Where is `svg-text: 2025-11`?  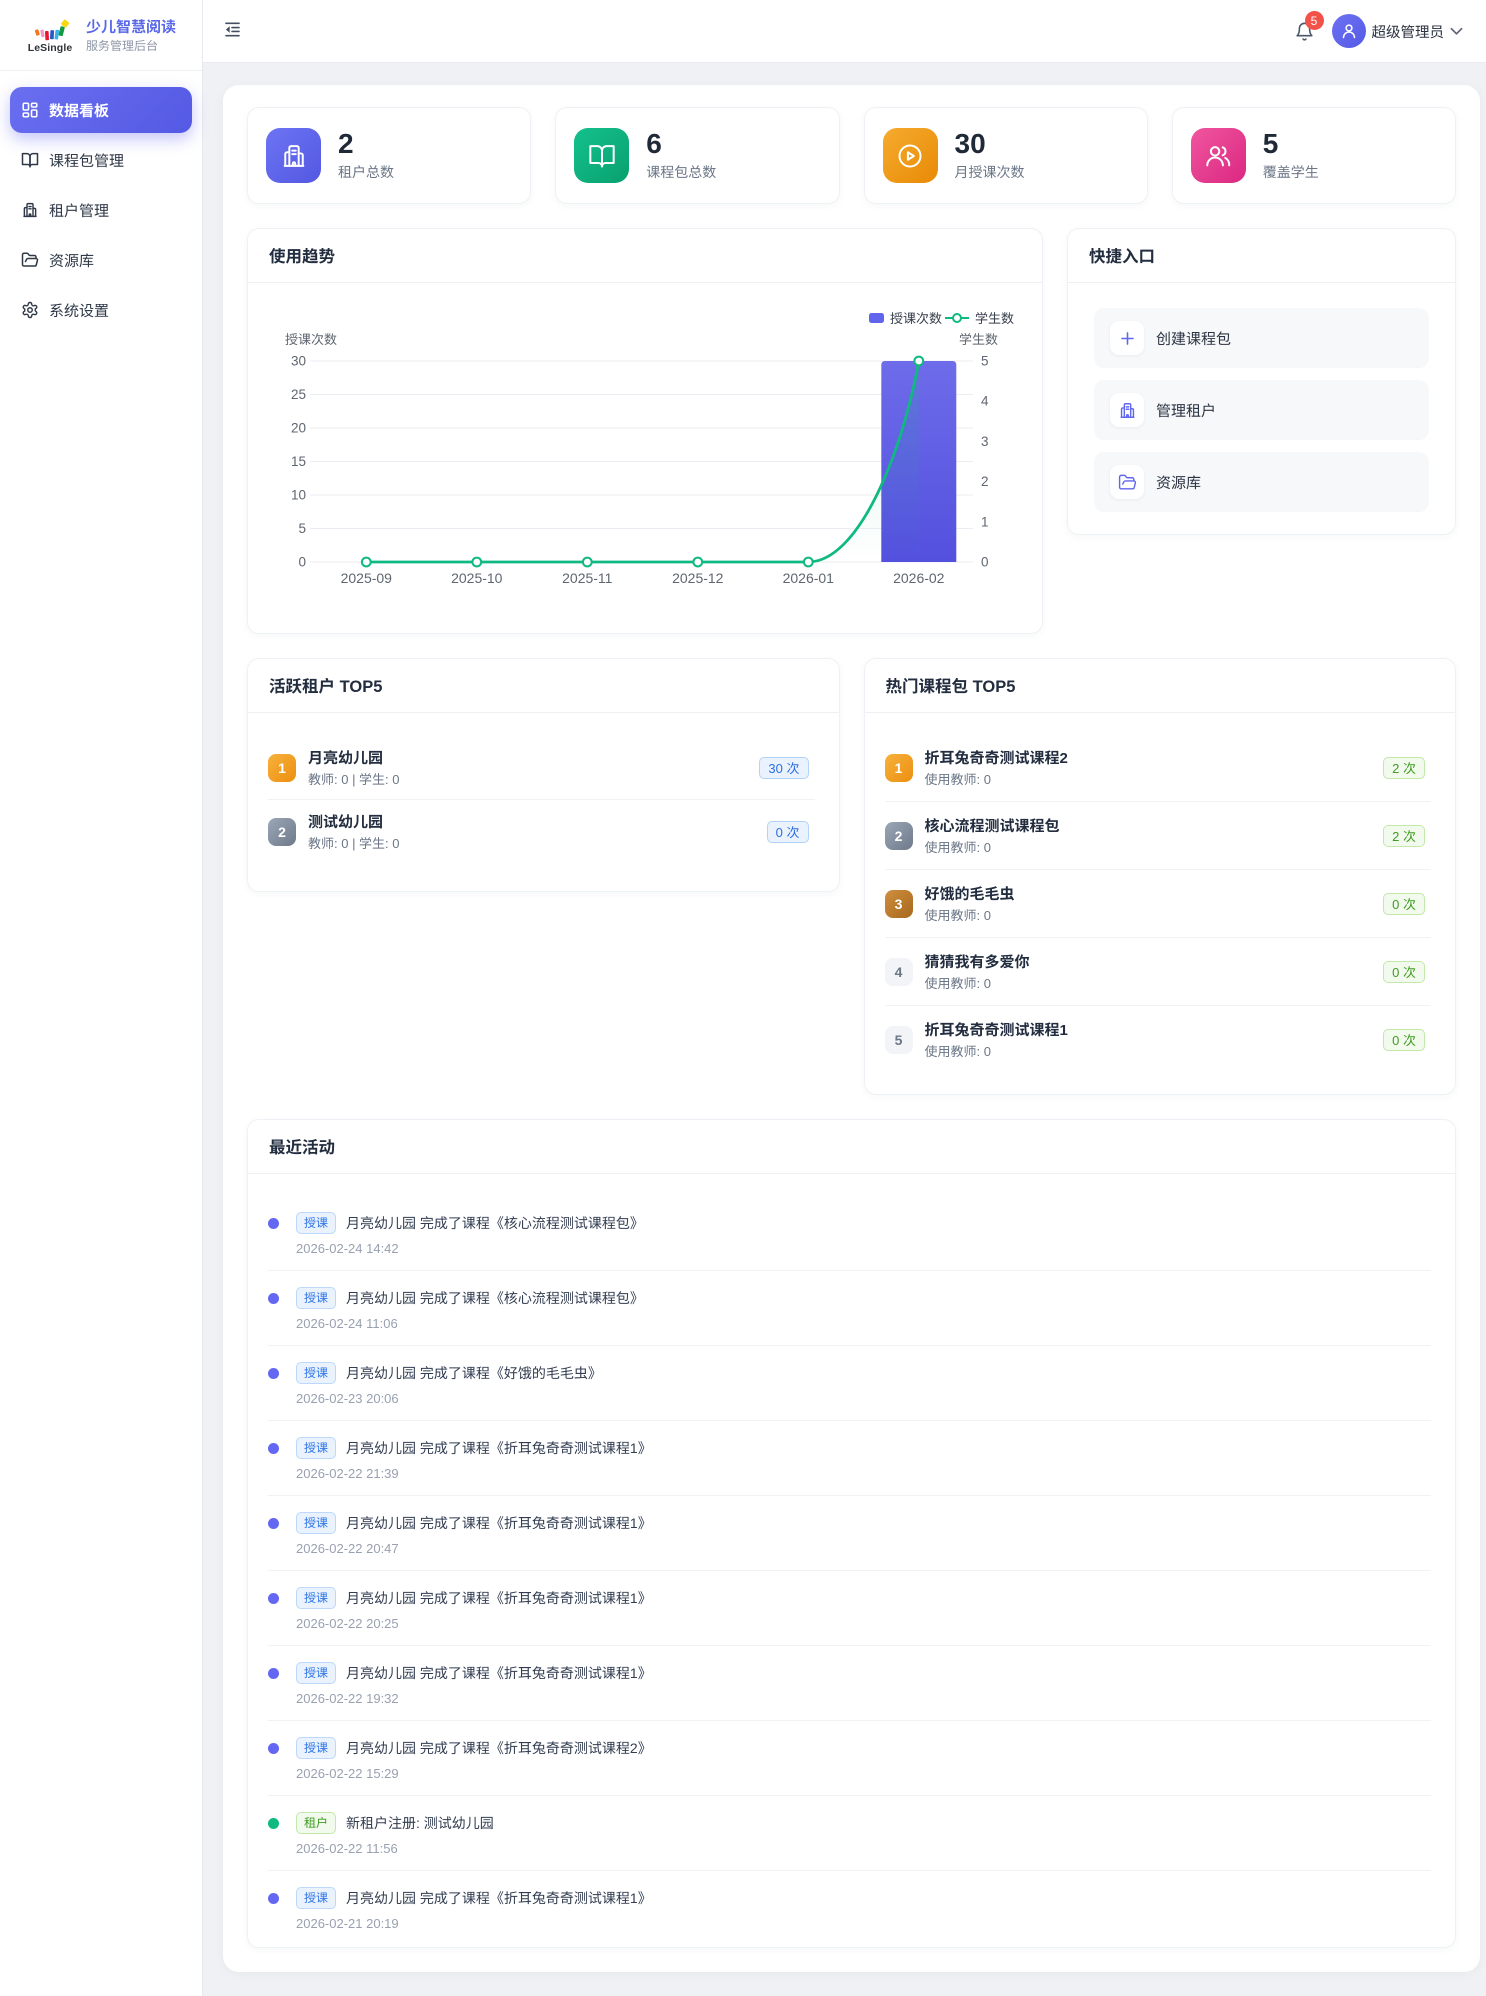
svg-text: 2025-11 is located at coordinates (587, 578).